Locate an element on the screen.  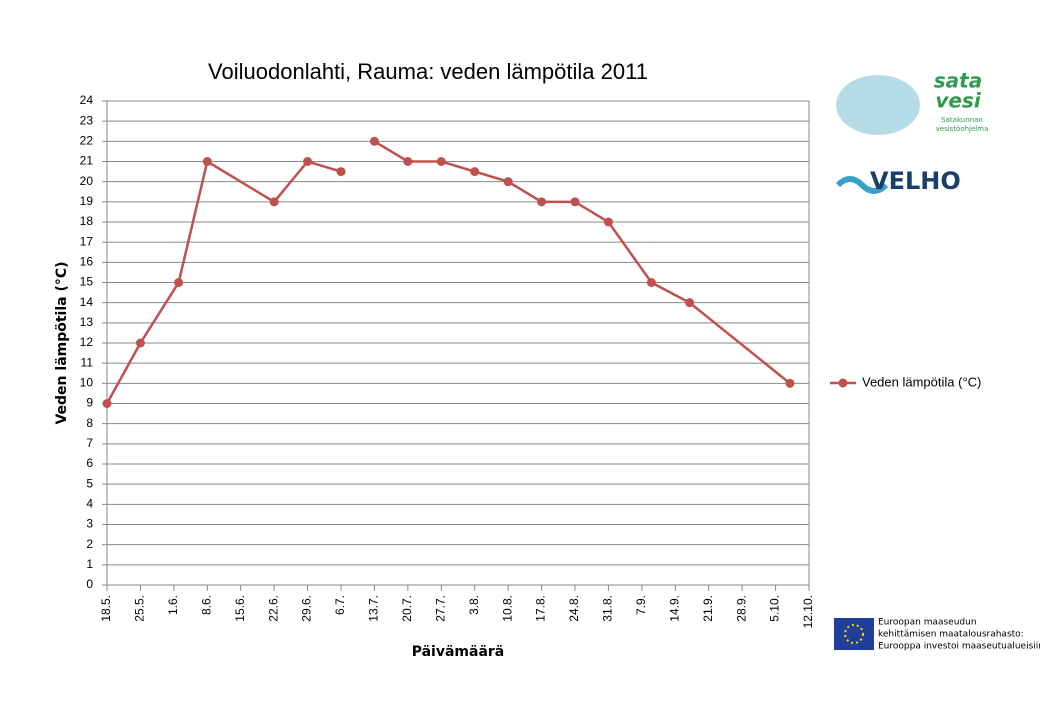
x-tick-label: 27.7. is located at coordinates (440, 608).